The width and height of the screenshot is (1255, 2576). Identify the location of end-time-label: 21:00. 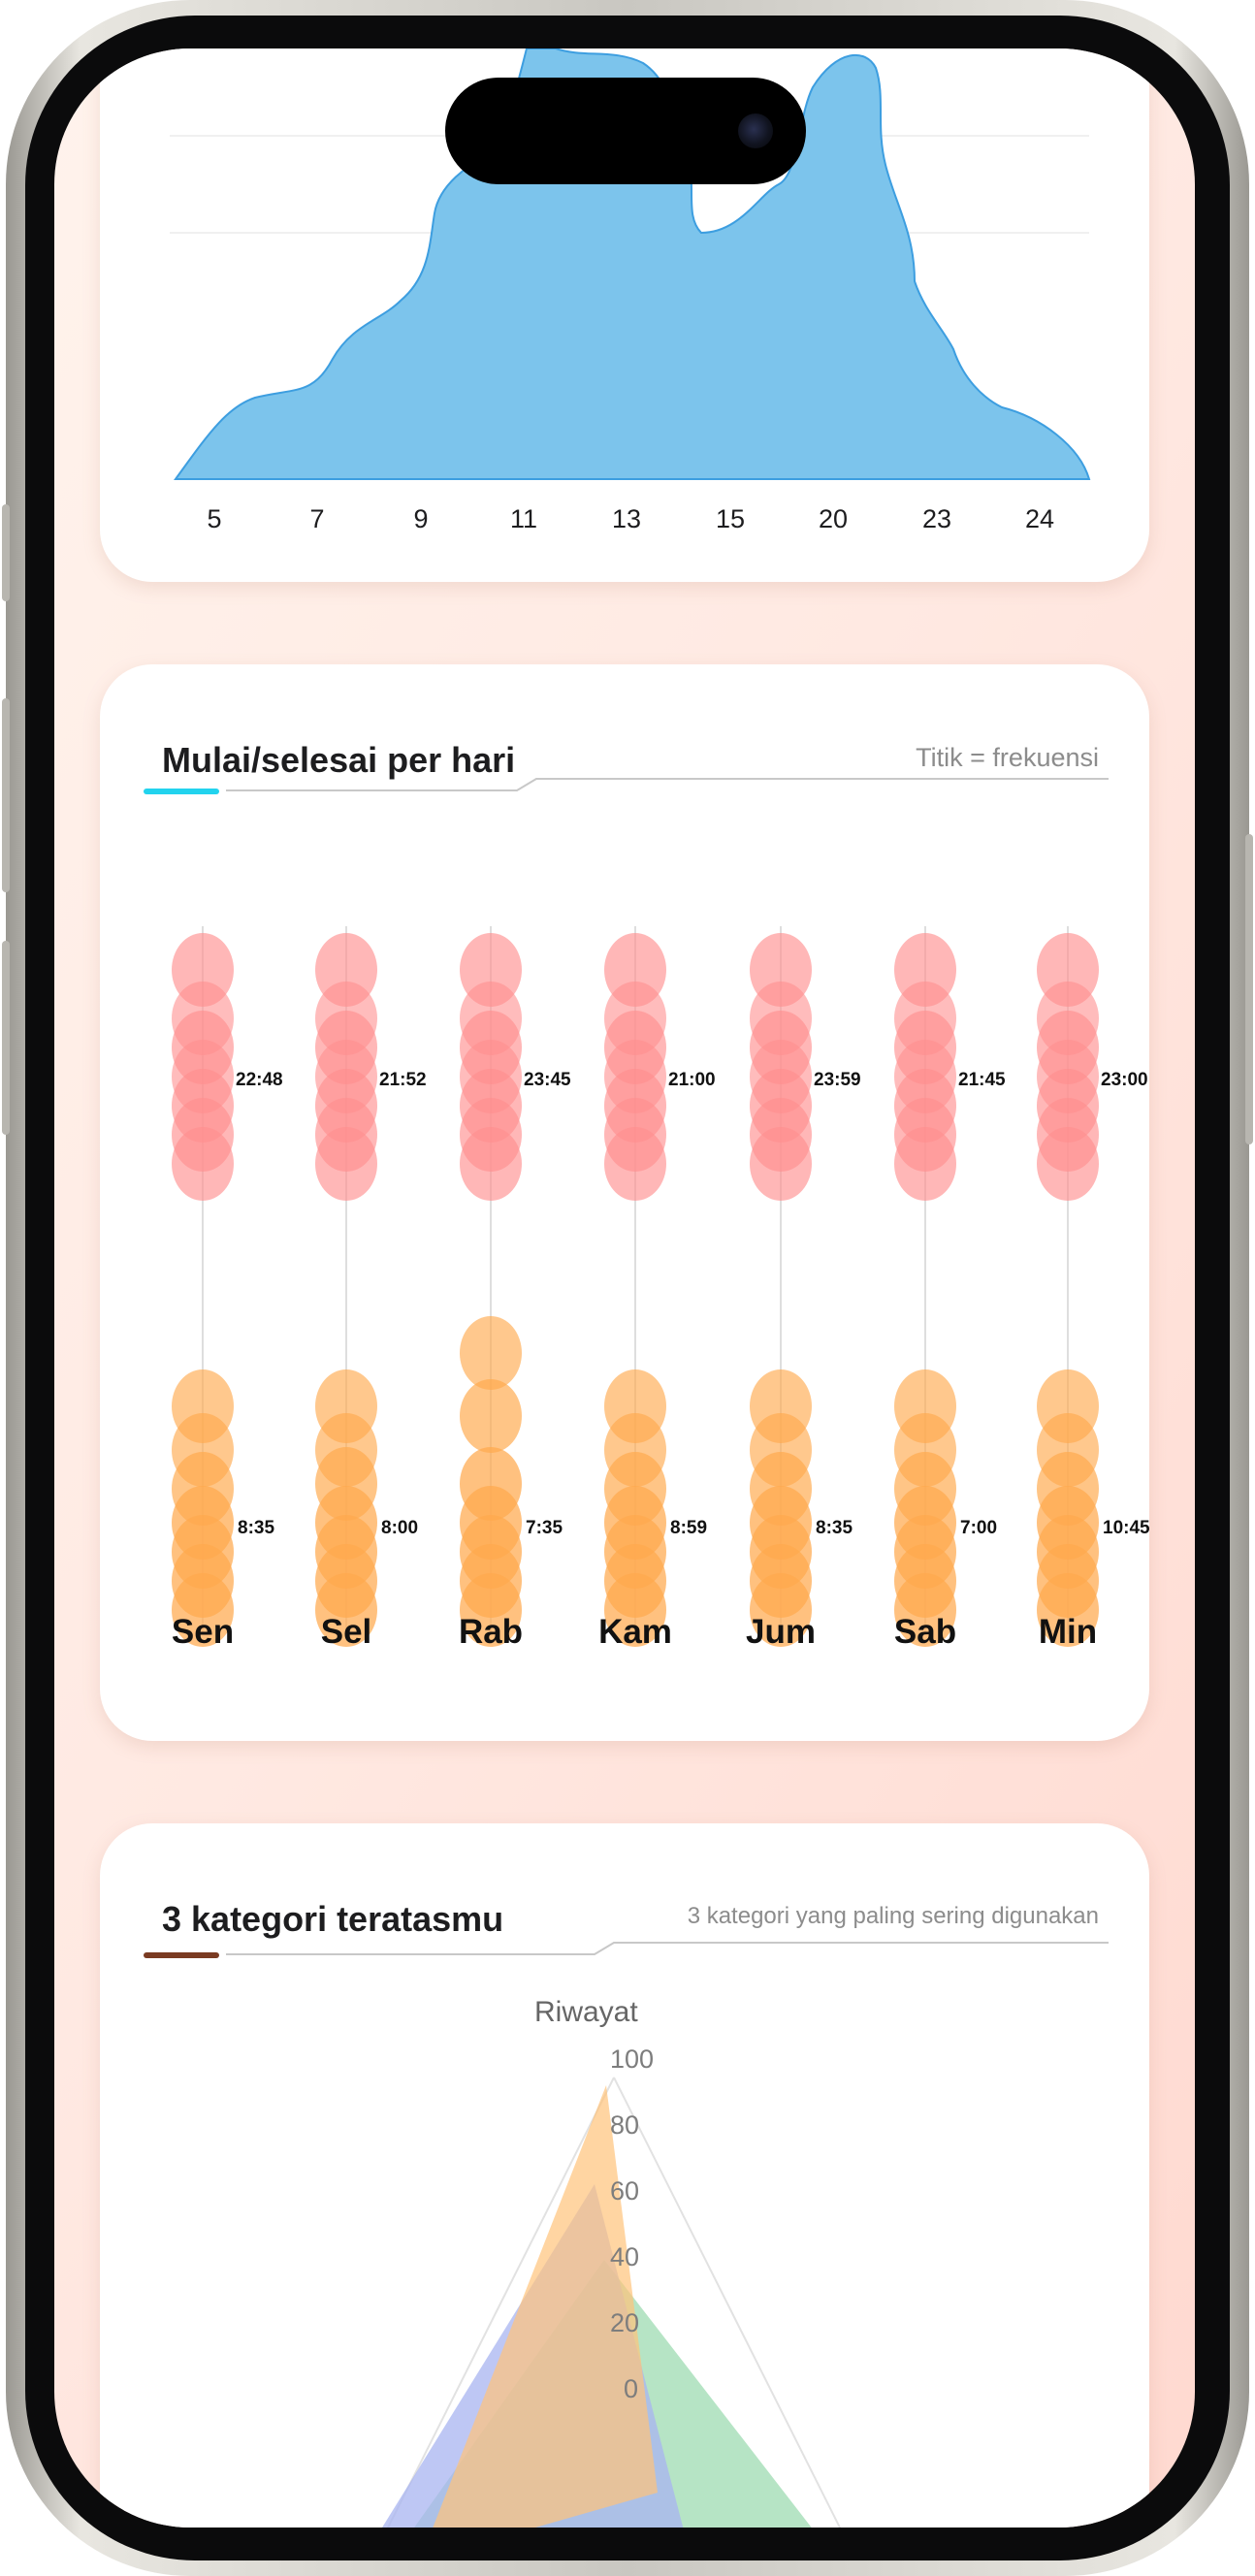
(692, 1080).